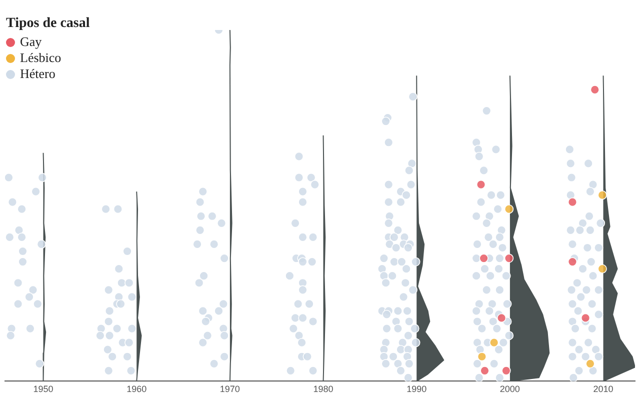 The image size is (640, 400). What do you see at coordinates (38, 74) in the screenshot?
I see `legend-label: Hétero` at bounding box center [38, 74].